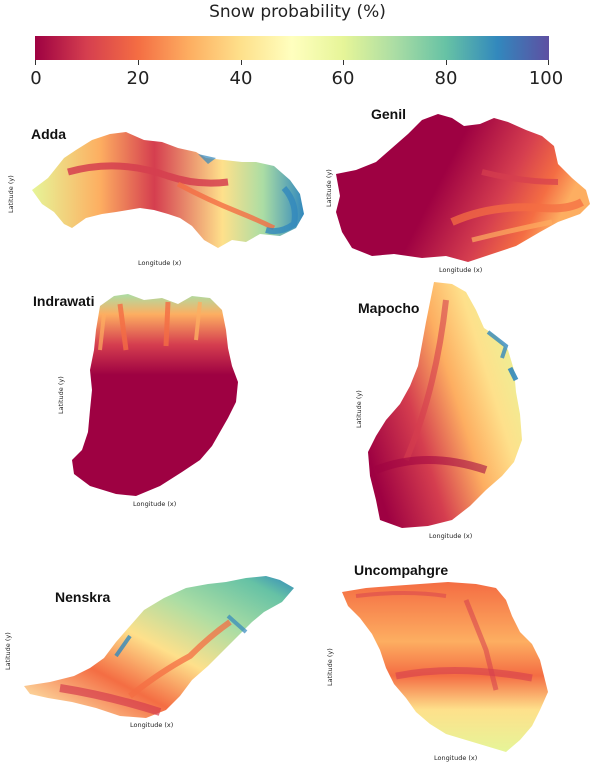  What do you see at coordinates (155, 504) in the screenshot?
I see `indrawati-x-axis-label: Longitude (x)` at bounding box center [155, 504].